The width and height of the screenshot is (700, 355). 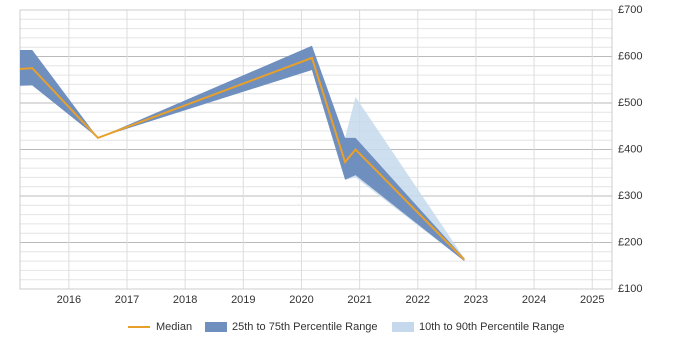 What do you see at coordinates (630, 56) in the screenshot?
I see `y-tick-label: £600` at bounding box center [630, 56].